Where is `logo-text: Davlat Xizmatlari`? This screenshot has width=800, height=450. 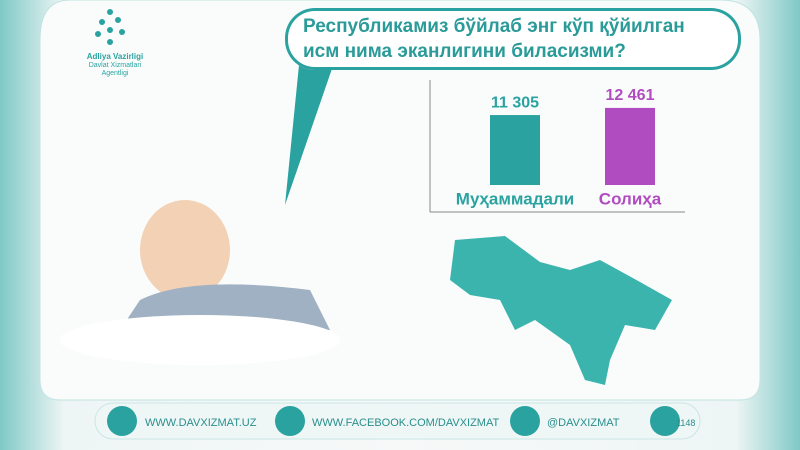
logo-text: Davlat Xizmatlari is located at coordinates (115, 65).